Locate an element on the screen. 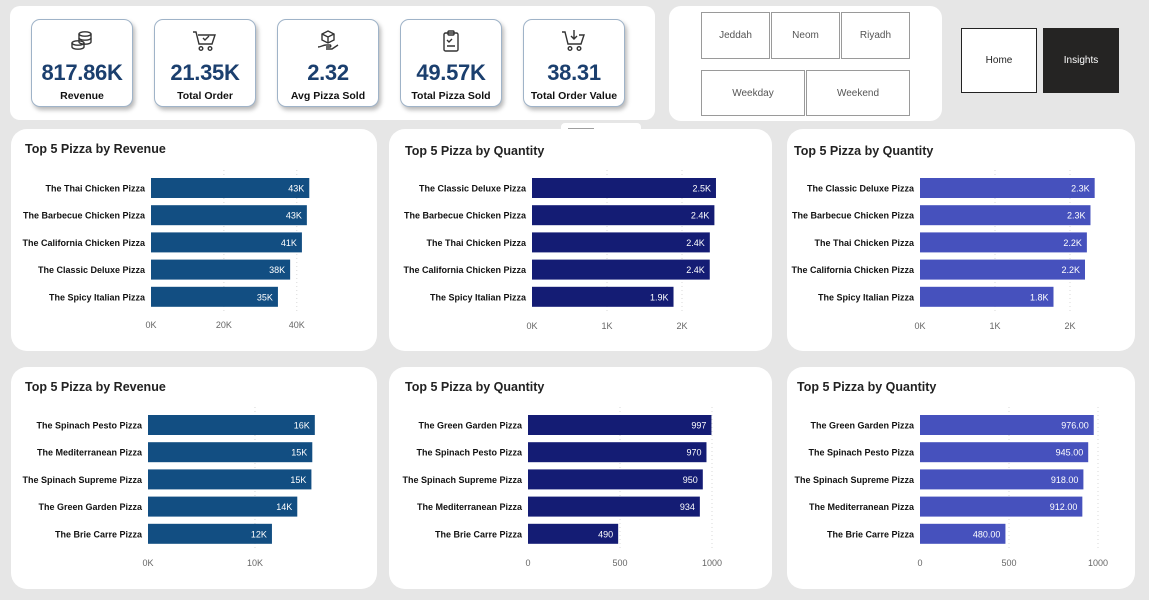 The height and width of the screenshot is (600, 1149). kpi-card-total-pizza-sold: 49.57K Total Pizza Sold is located at coordinates (451, 63).